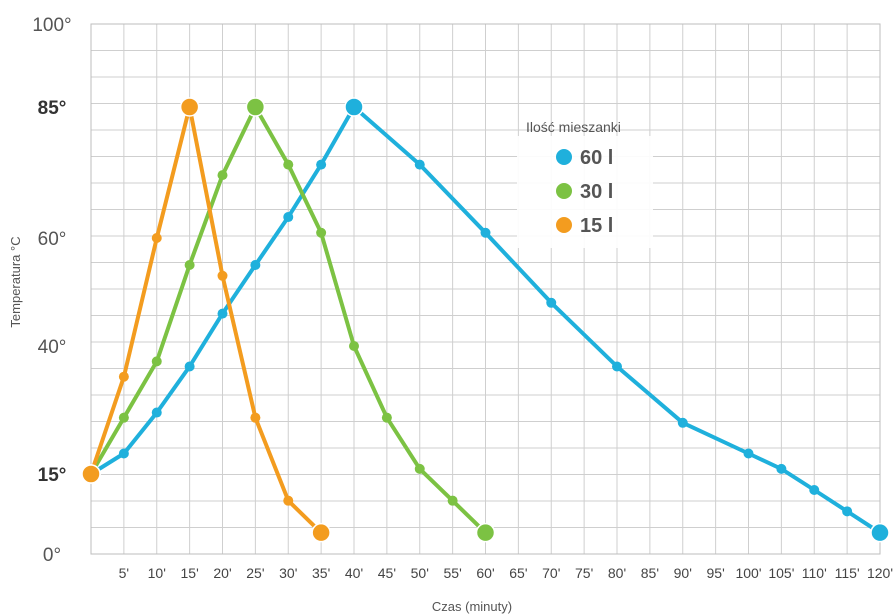  What do you see at coordinates (596, 192) in the screenshot?
I see `legend-entry: 30 l` at bounding box center [596, 192].